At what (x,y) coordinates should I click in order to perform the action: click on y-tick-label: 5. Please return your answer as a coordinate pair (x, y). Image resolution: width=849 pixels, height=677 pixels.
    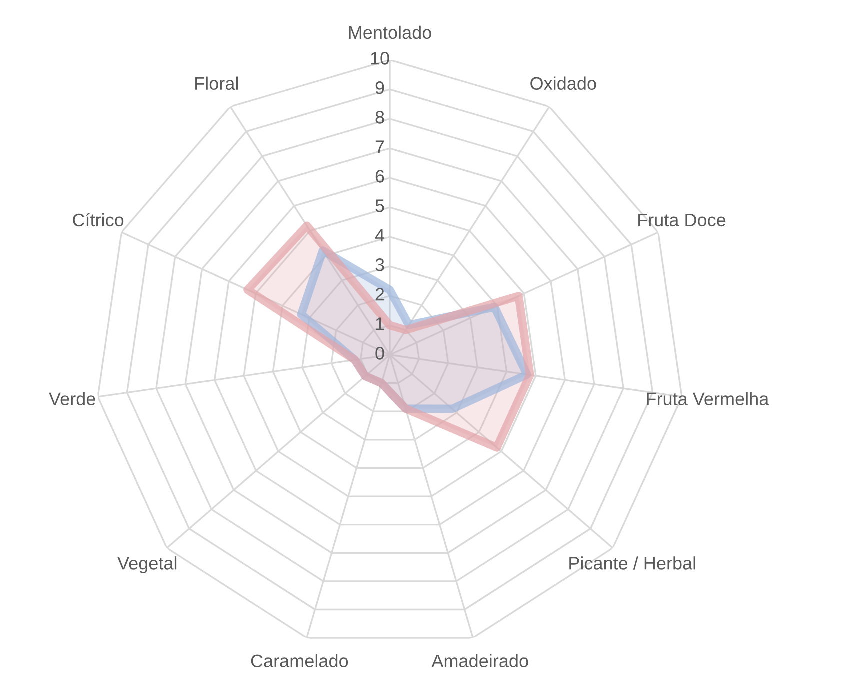
    Looking at the image, I should click on (380, 206).